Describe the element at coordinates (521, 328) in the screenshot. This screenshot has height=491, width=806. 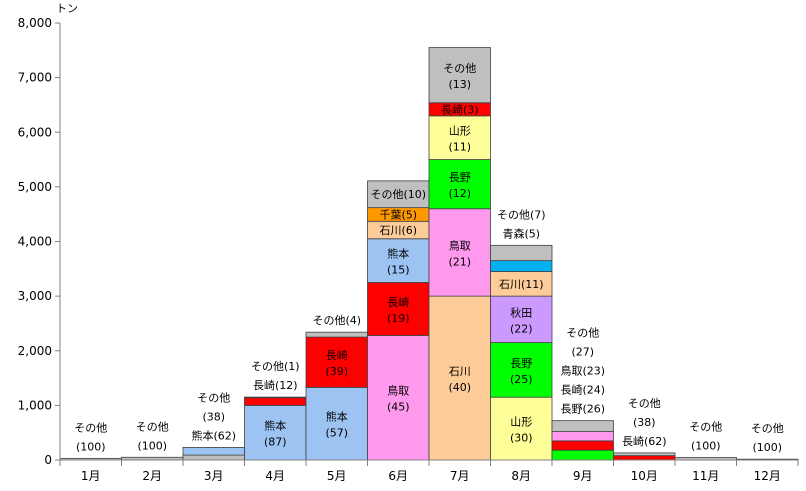
I see `segment-share-label: (22)` at that location.